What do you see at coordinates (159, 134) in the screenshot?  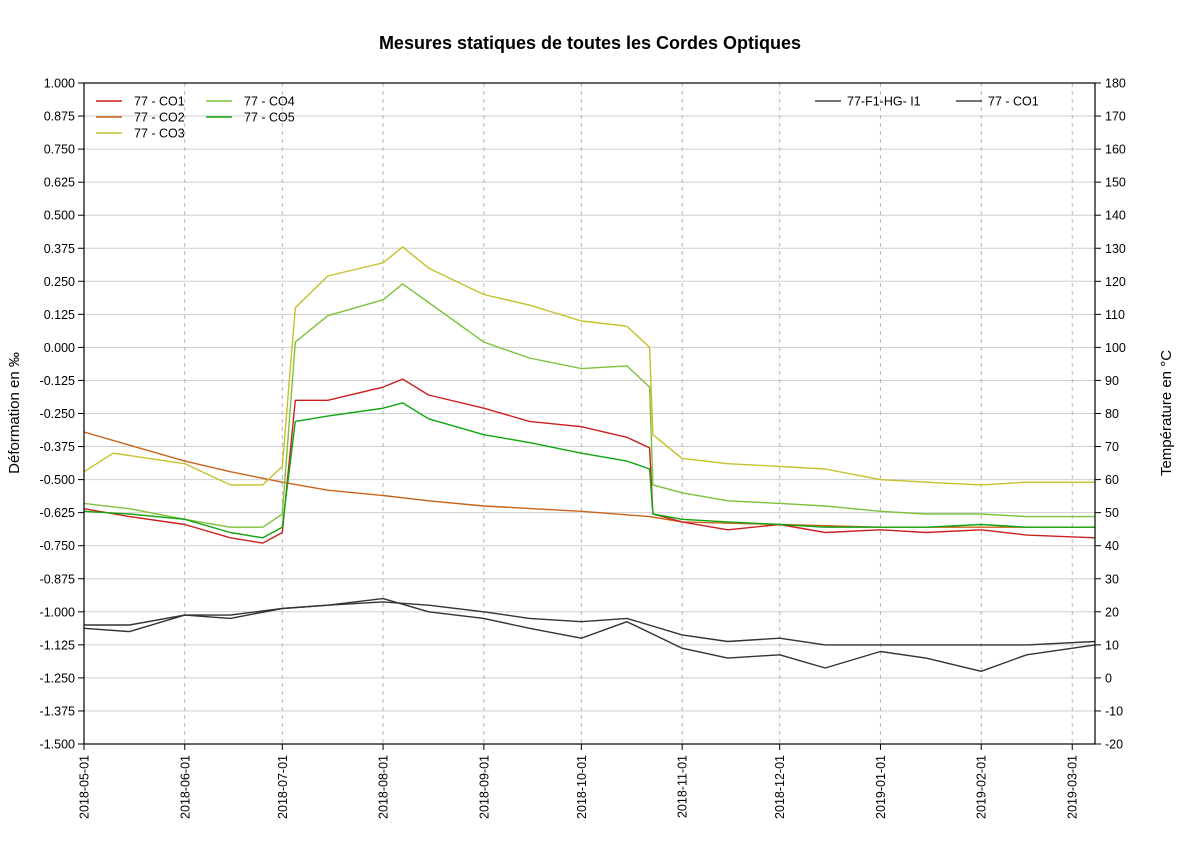 I see `legend-label: 77 - CO3` at bounding box center [159, 134].